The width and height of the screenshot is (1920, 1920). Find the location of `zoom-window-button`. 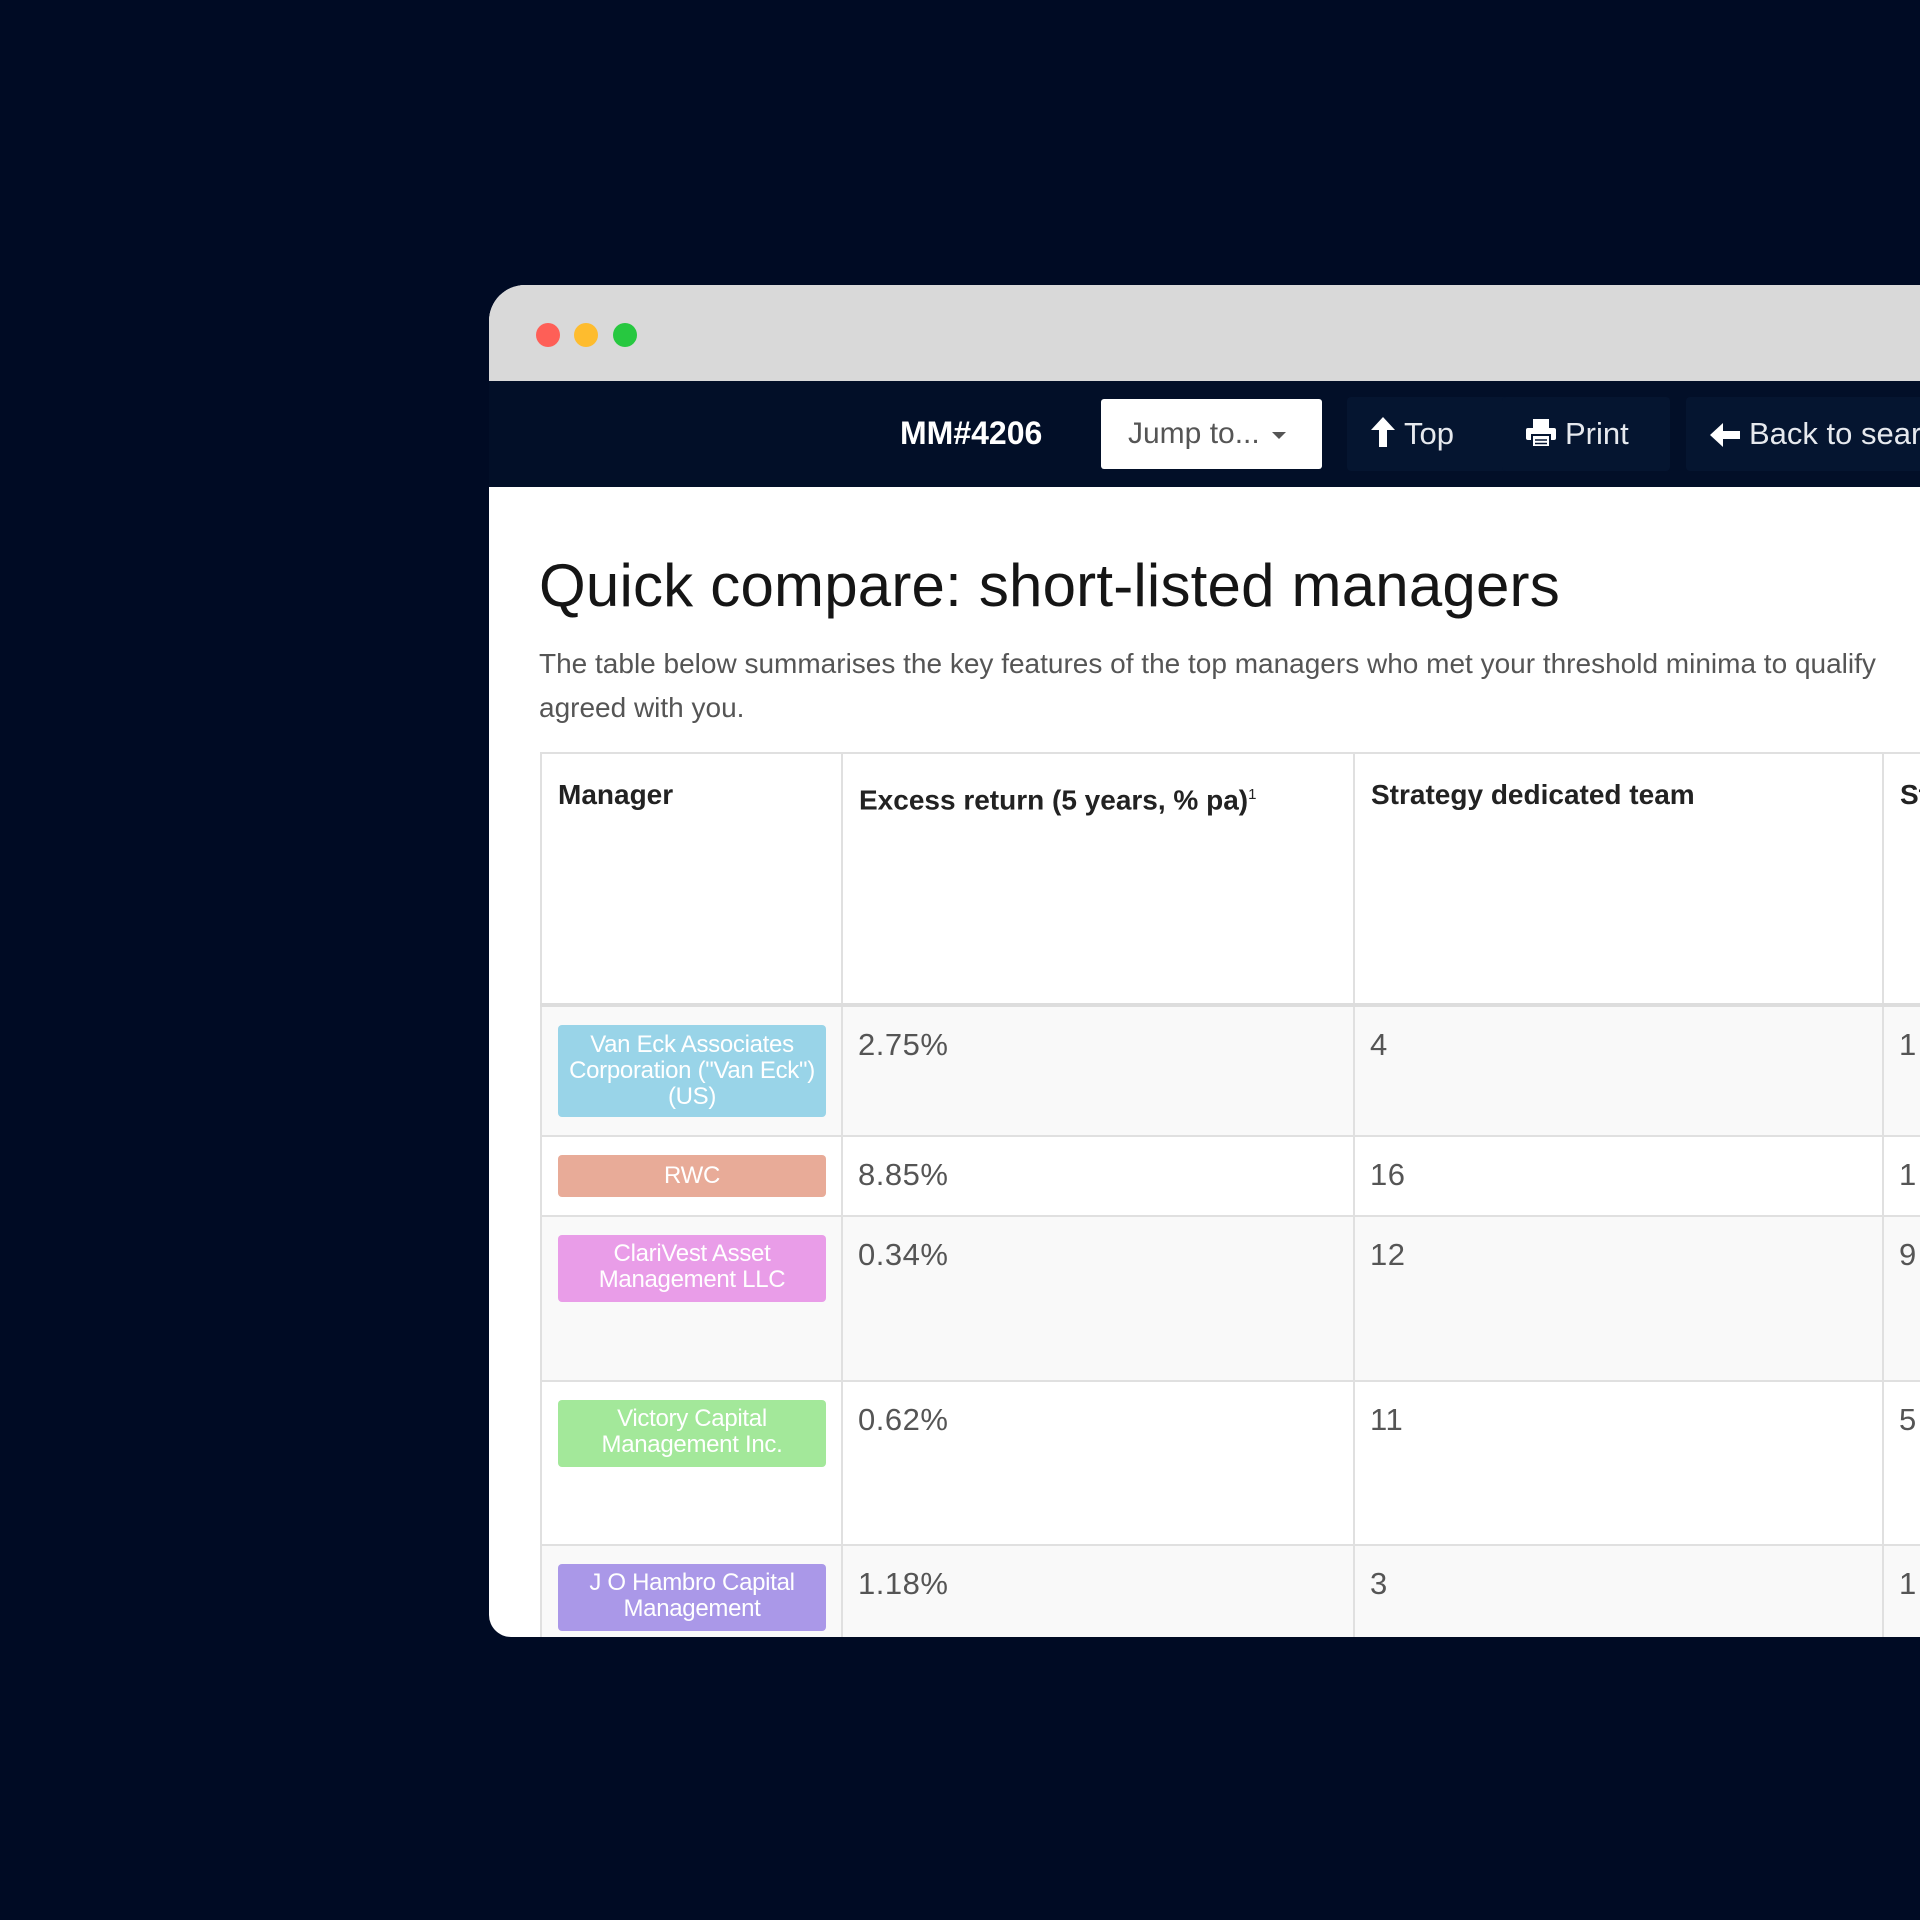

zoom-window-button is located at coordinates (625, 335).